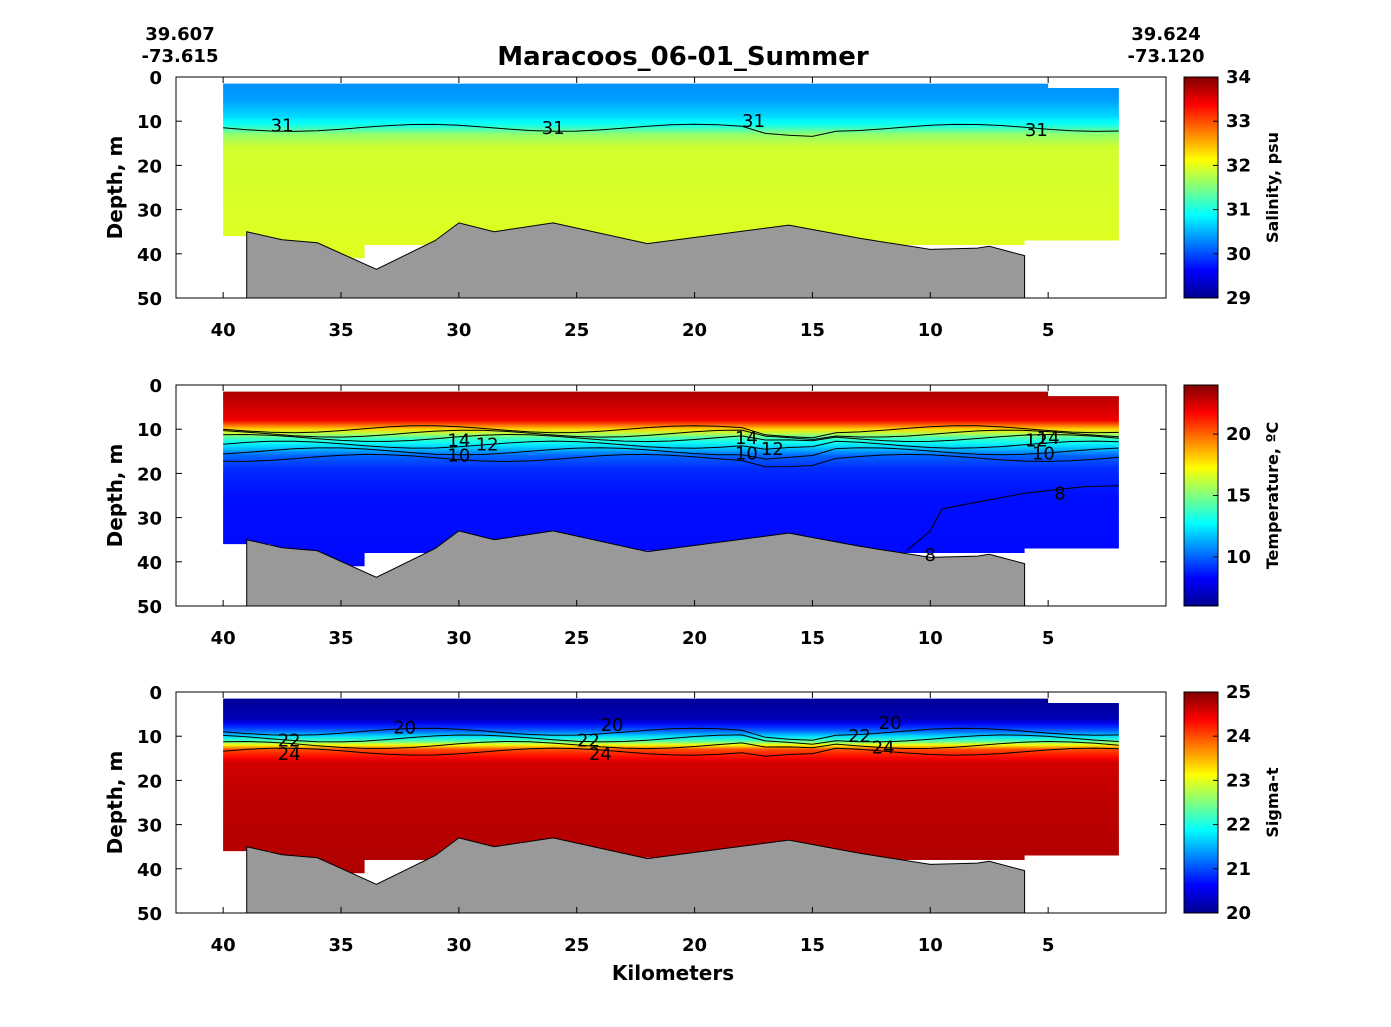 This screenshot has height=1027, width=1391. Describe the element at coordinates (1238, 121) in the screenshot. I see `colorbar-tick-label: 33` at that location.